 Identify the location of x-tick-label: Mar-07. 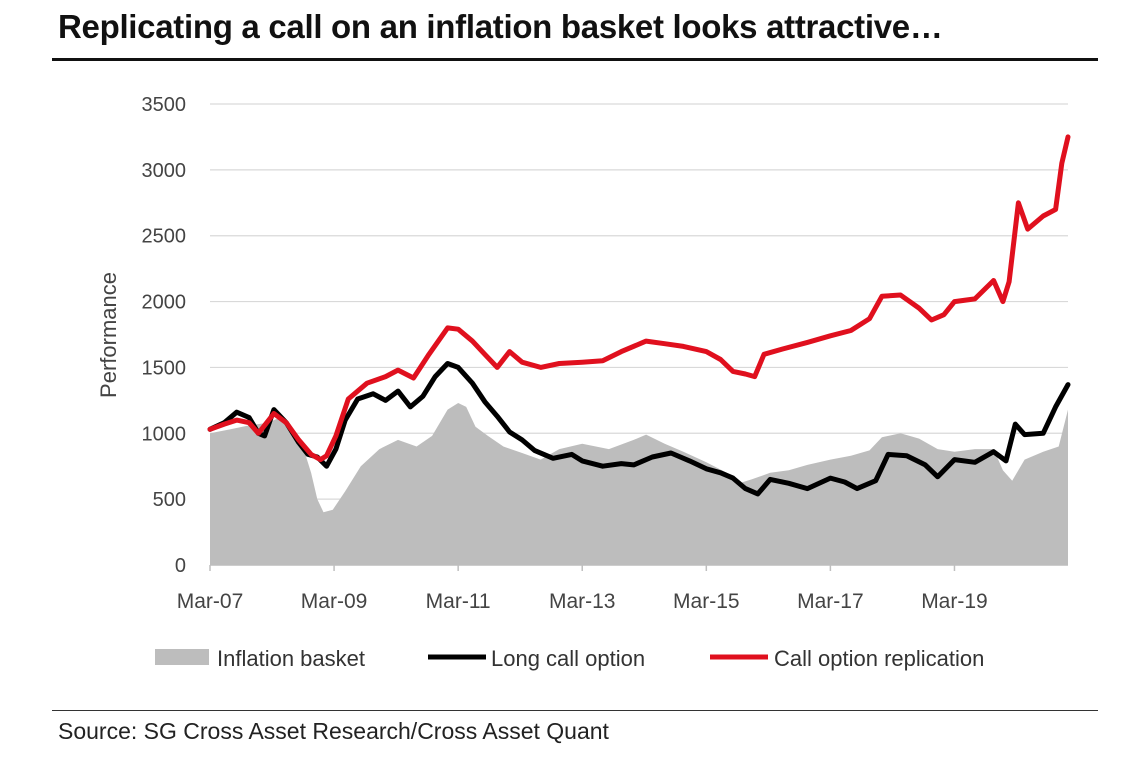
(210, 601).